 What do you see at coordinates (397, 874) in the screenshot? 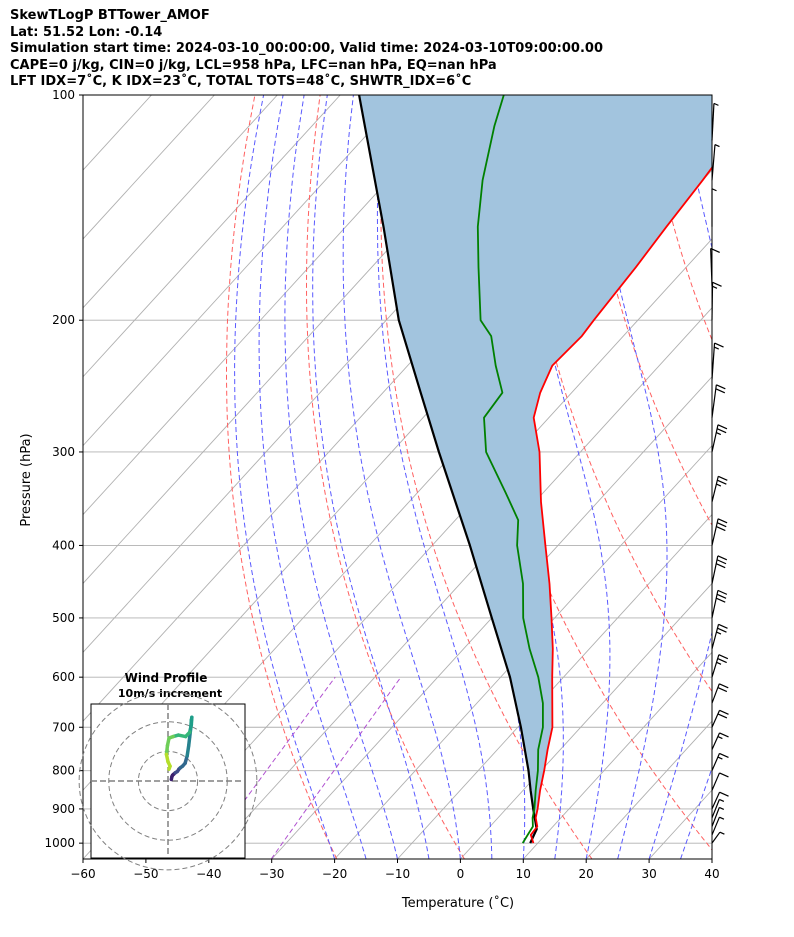
I see `x-tick-label: −10` at bounding box center [397, 874].